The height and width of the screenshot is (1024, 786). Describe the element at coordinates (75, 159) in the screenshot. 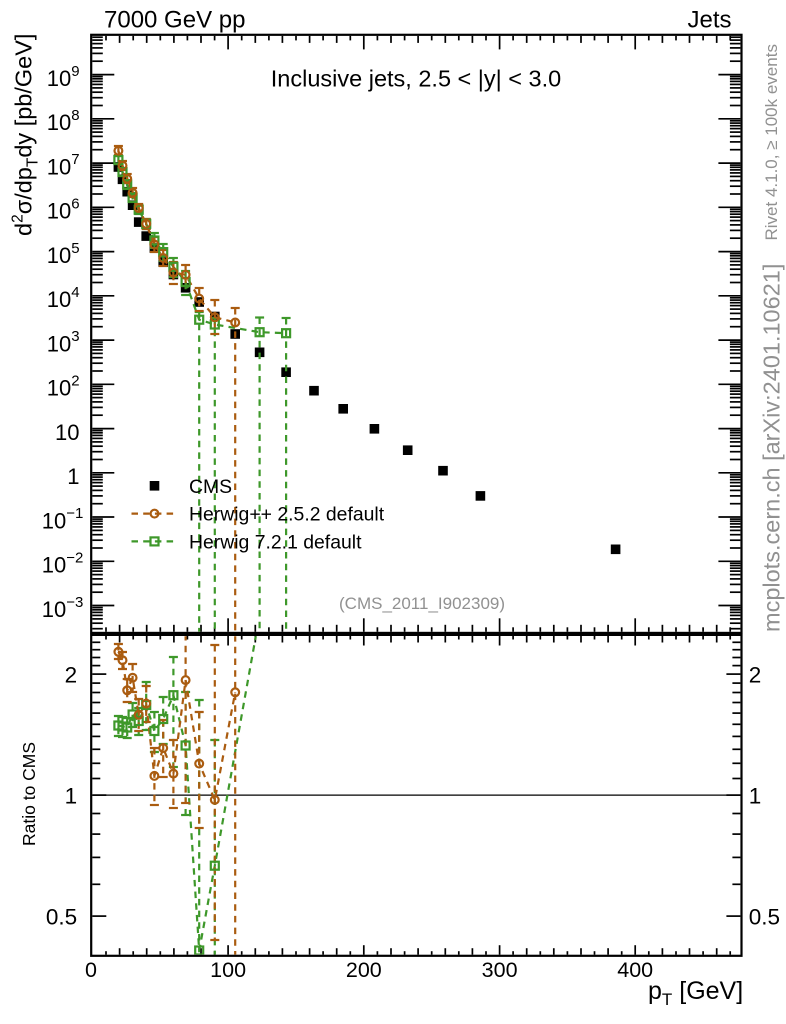

I see `svg-text: 7` at that location.